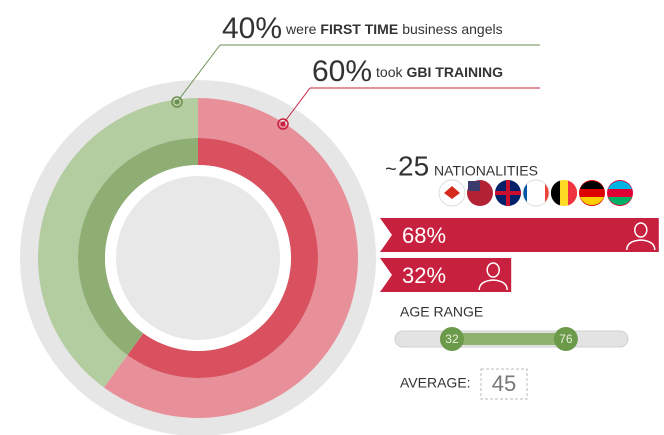 The width and height of the screenshot is (664, 435). Describe the element at coordinates (592, 201) in the screenshot. I see `de-gold` at that location.